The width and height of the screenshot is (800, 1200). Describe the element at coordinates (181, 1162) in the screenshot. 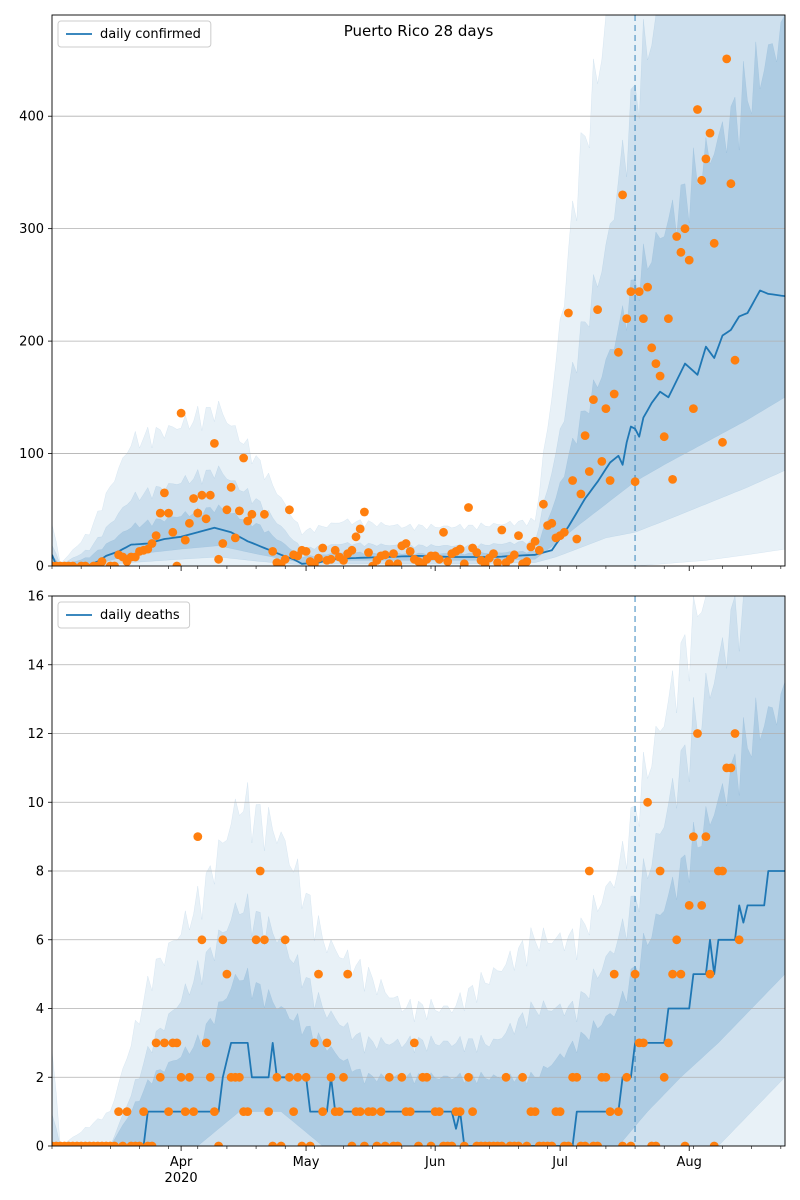

I see `x-tick-label: Apr` at that location.